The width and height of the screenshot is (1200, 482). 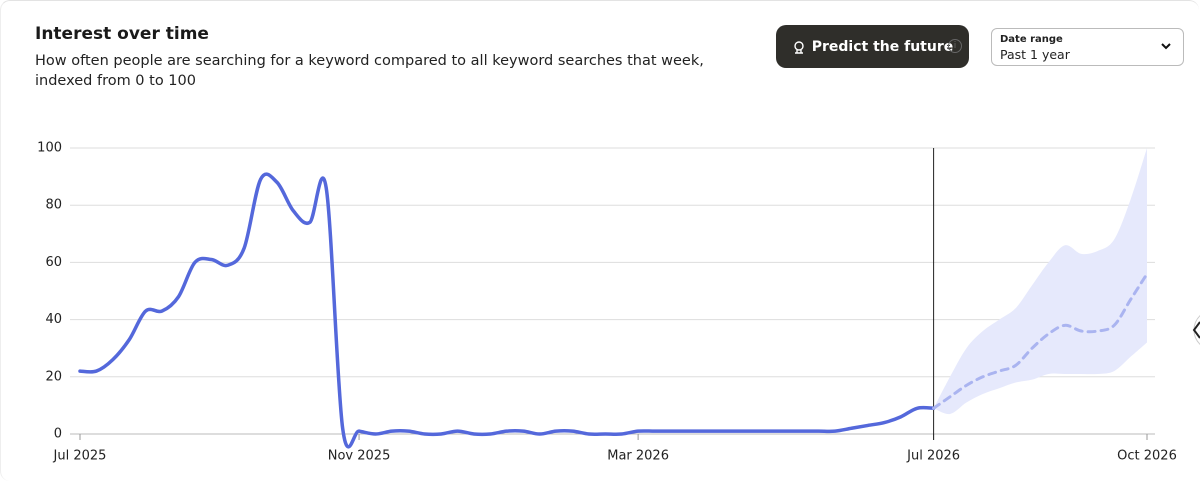 What do you see at coordinates (53, 319) in the screenshot?
I see `y-tick-label: 40` at bounding box center [53, 319].